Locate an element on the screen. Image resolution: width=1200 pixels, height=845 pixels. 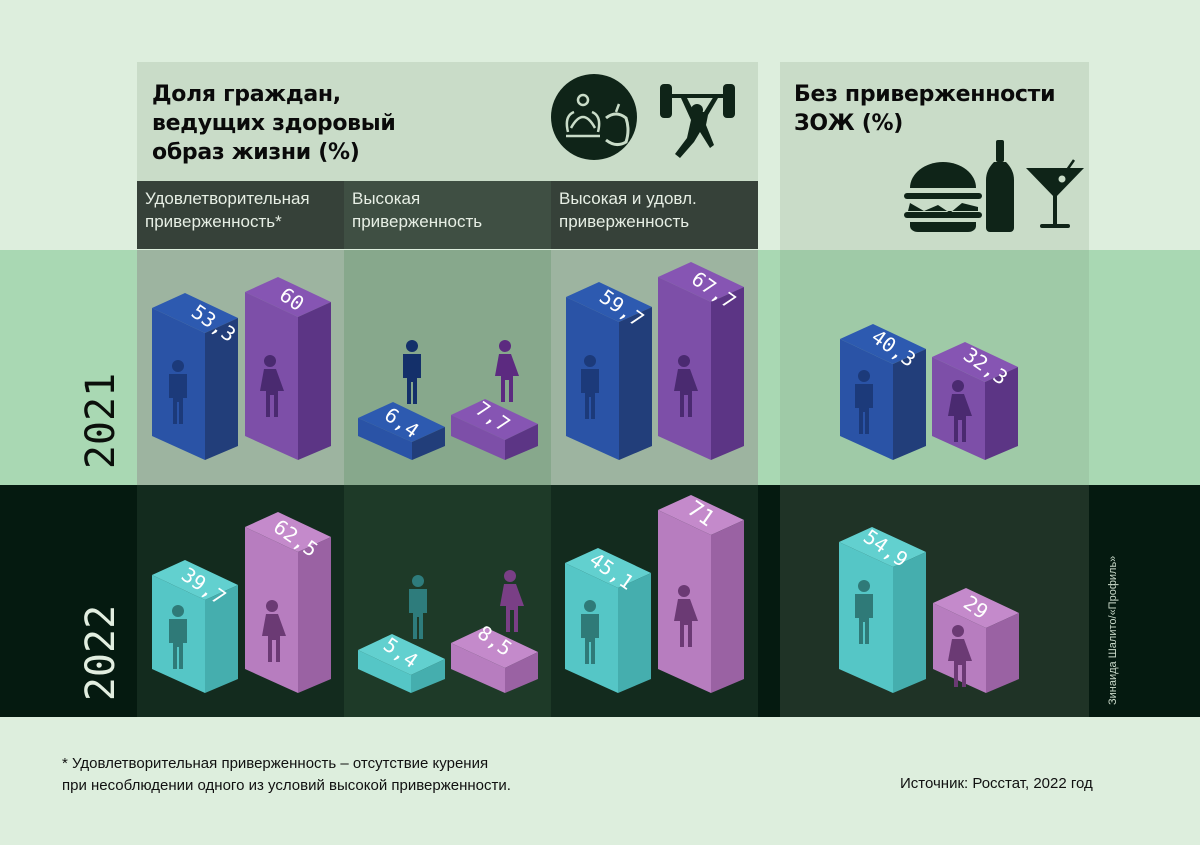
burger-icon is located at coordinates (943, 197).